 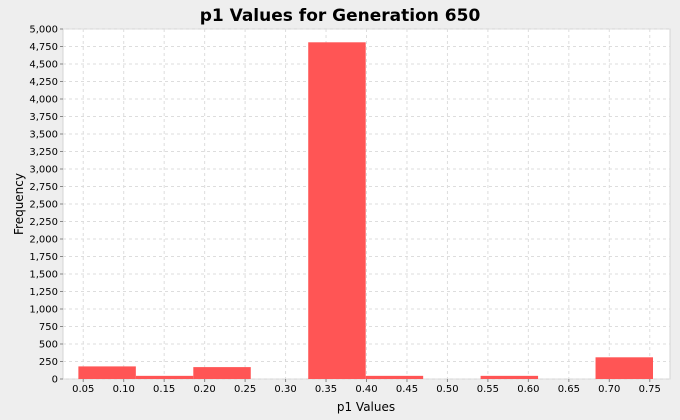 What do you see at coordinates (43, 100) in the screenshot?
I see `y-tick-label: 4,000` at bounding box center [43, 100].